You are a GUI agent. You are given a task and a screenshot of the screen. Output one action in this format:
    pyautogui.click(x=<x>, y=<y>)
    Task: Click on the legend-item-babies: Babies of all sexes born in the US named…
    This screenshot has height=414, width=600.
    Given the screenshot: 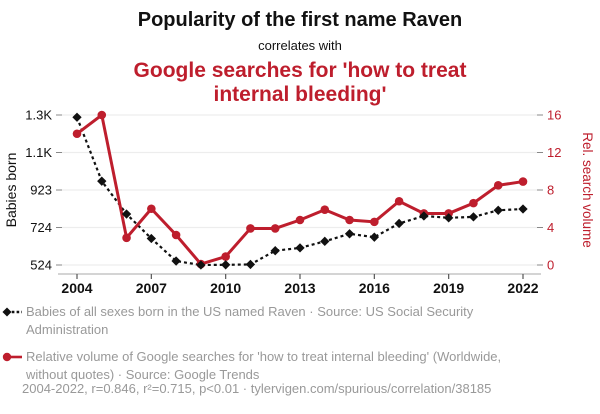 What is the action you would take?
    pyautogui.click(x=300, y=321)
    